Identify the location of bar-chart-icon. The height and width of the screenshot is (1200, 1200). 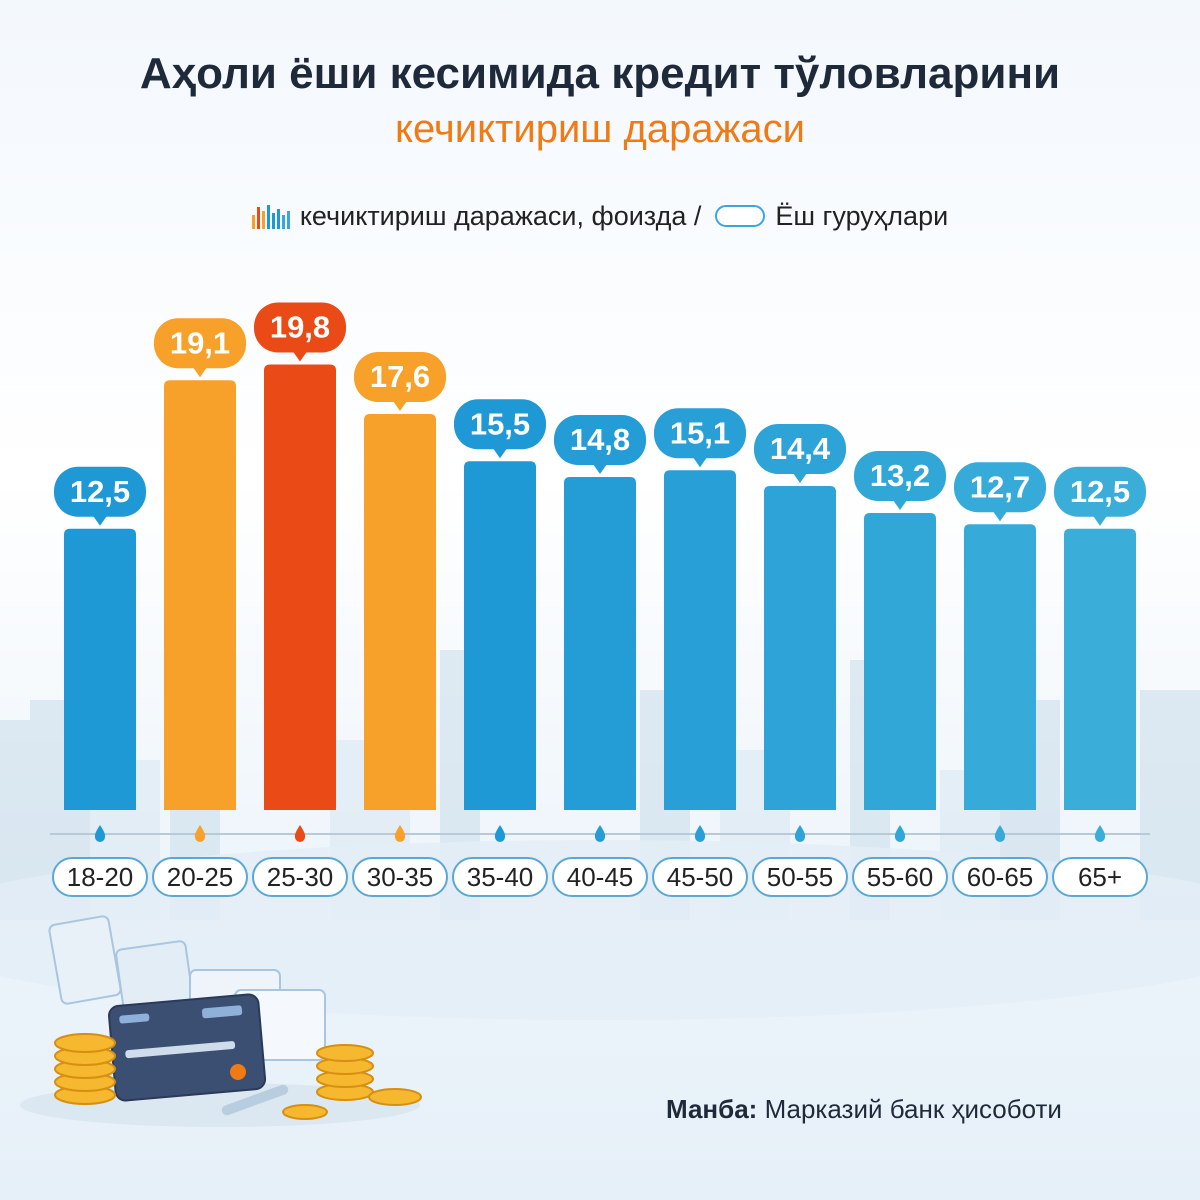
(270, 216).